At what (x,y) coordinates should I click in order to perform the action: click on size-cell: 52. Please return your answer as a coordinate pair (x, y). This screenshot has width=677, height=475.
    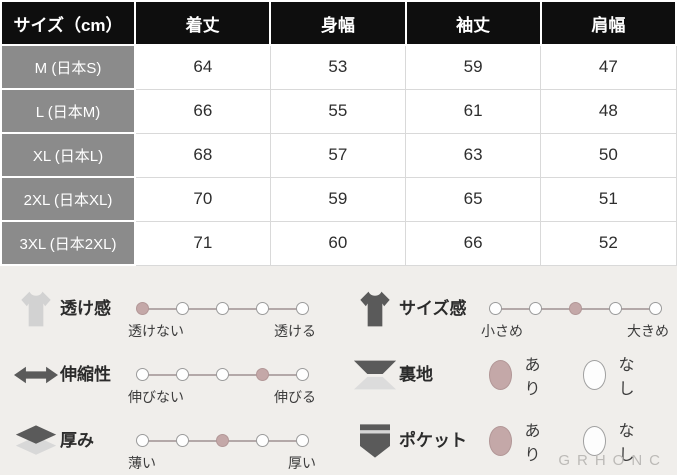
    Looking at the image, I should click on (608, 243).